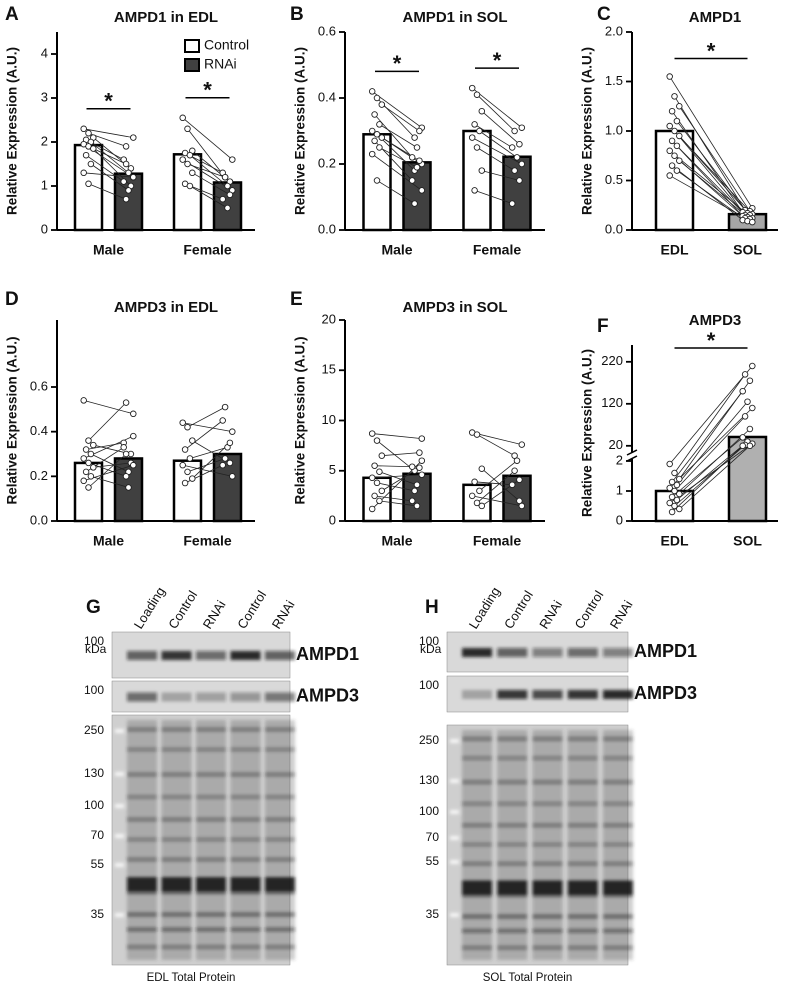  What do you see at coordinates (98, 864) in the screenshot?
I see `marker-label: 55` at bounding box center [98, 864].